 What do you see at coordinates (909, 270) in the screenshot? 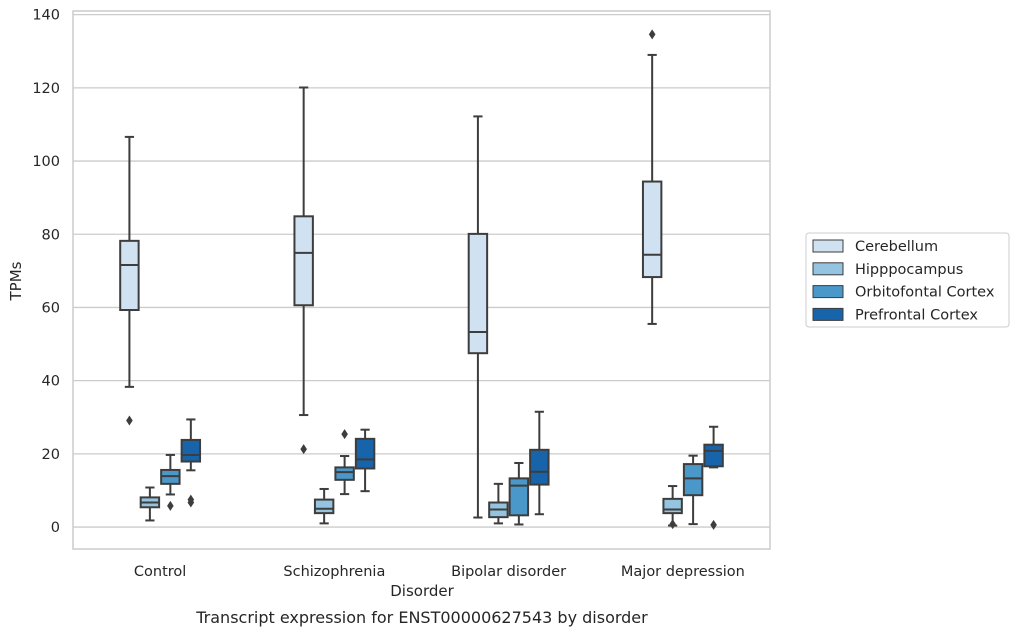
I see `legend-label: Hipppocampus` at bounding box center [909, 270].